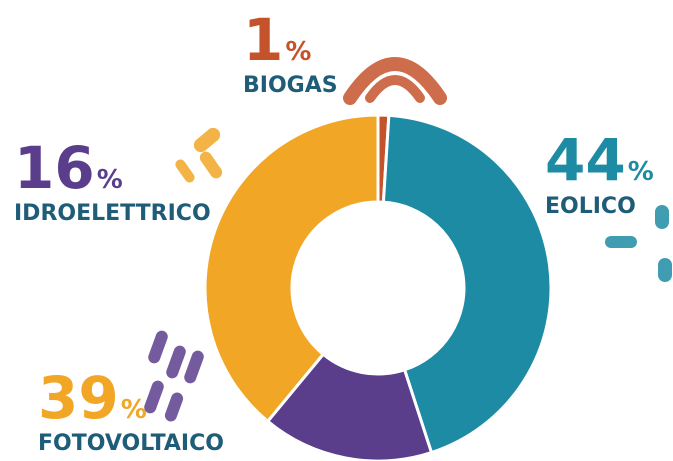 This screenshot has width=673, height=461. I want to click on value-number: 1, so click(263, 40).